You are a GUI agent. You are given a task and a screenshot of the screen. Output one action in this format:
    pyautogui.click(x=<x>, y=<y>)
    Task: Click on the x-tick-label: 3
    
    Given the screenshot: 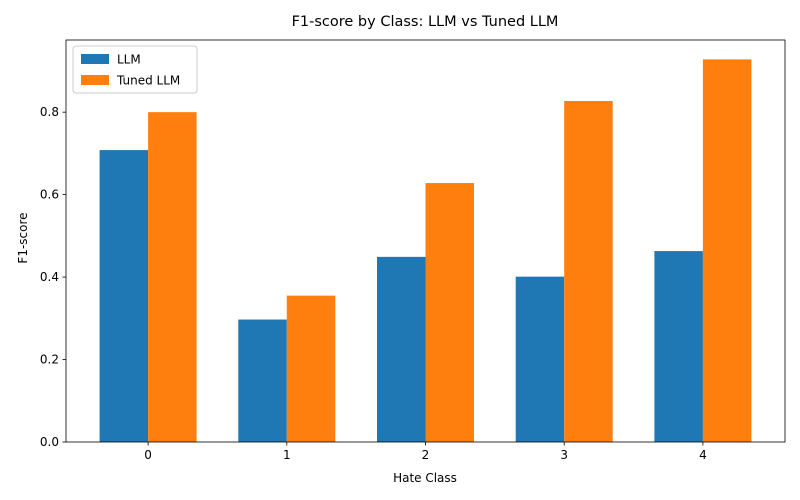 What is the action you would take?
    pyautogui.click(x=564, y=455)
    